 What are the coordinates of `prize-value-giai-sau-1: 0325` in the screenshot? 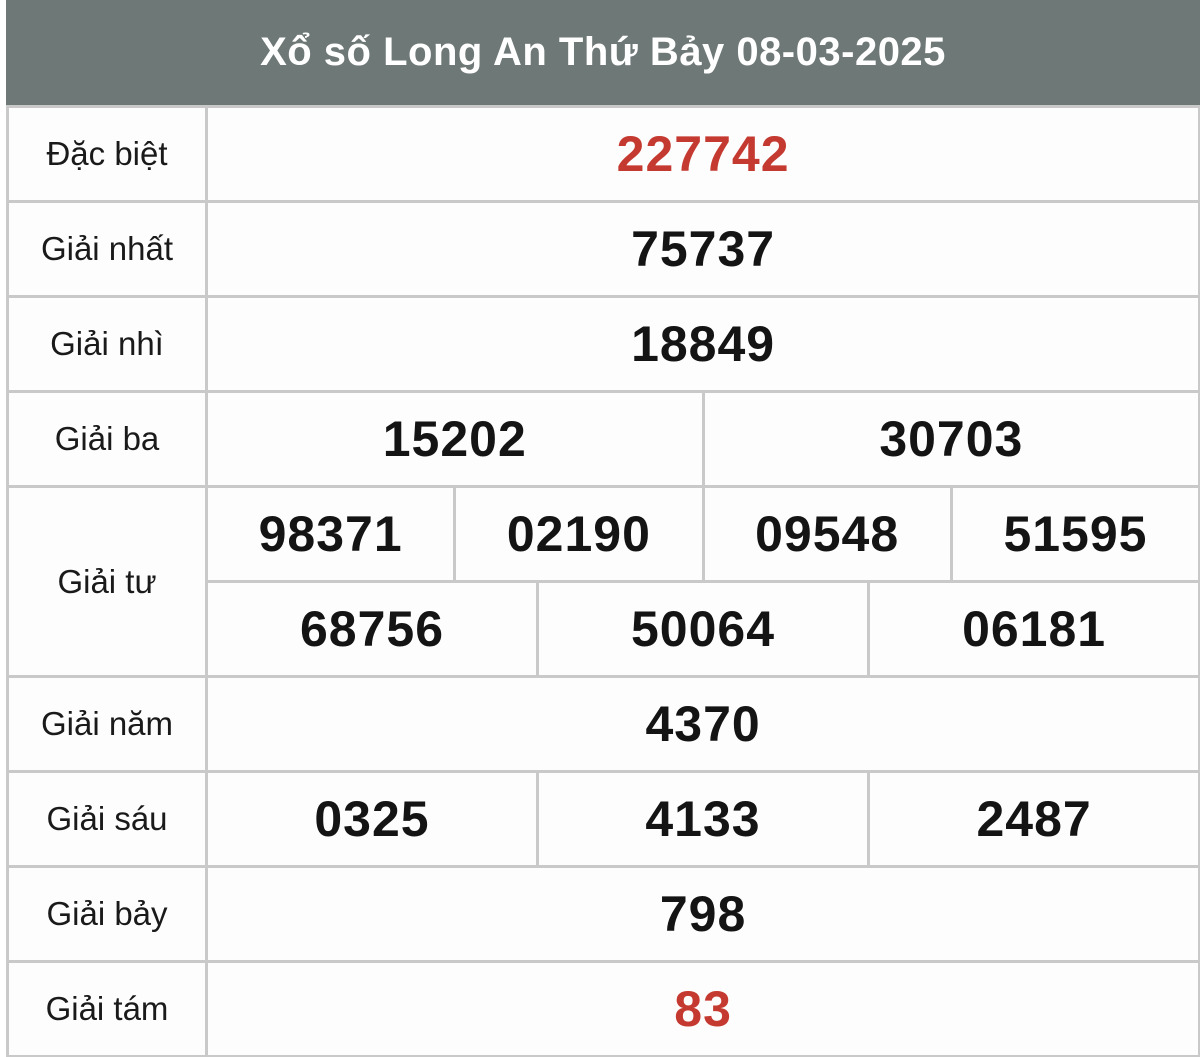 It's located at (372, 819).